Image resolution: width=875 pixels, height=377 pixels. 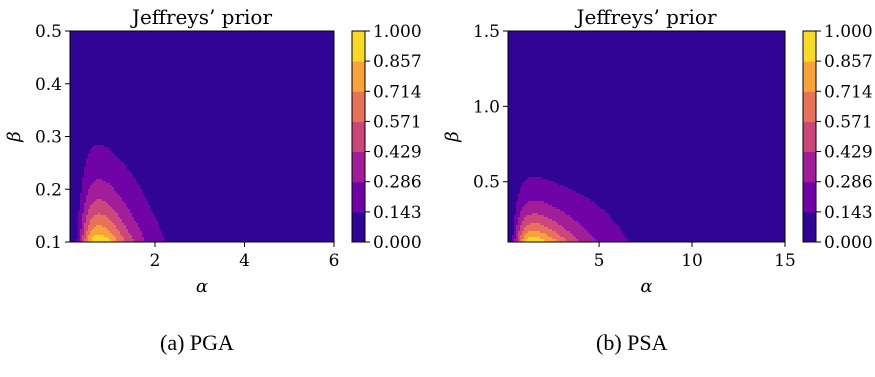 What do you see at coordinates (486, 183) in the screenshot?
I see `y-tick-label: 0.5` at bounding box center [486, 183].